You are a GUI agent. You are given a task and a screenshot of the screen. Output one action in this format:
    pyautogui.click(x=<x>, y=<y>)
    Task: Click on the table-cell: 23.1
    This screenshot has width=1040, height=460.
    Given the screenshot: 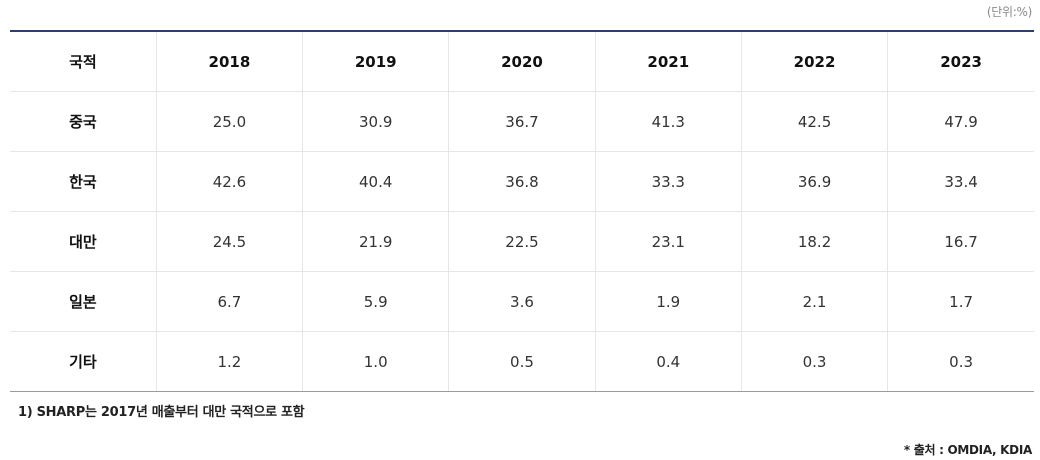 What is the action you would take?
    pyautogui.click(x=668, y=241)
    